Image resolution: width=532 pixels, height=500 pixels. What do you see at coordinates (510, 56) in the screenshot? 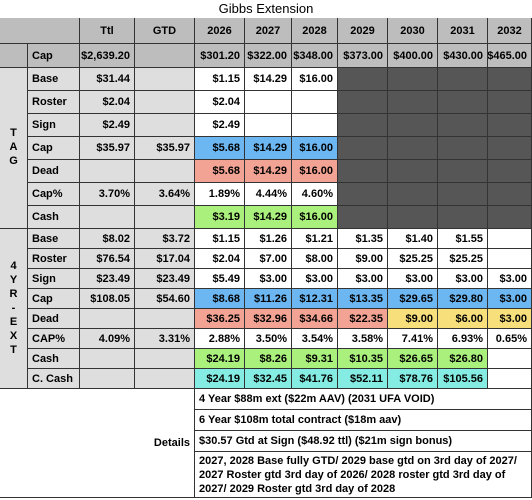
I see `value-cell: $465.00` at bounding box center [510, 56].